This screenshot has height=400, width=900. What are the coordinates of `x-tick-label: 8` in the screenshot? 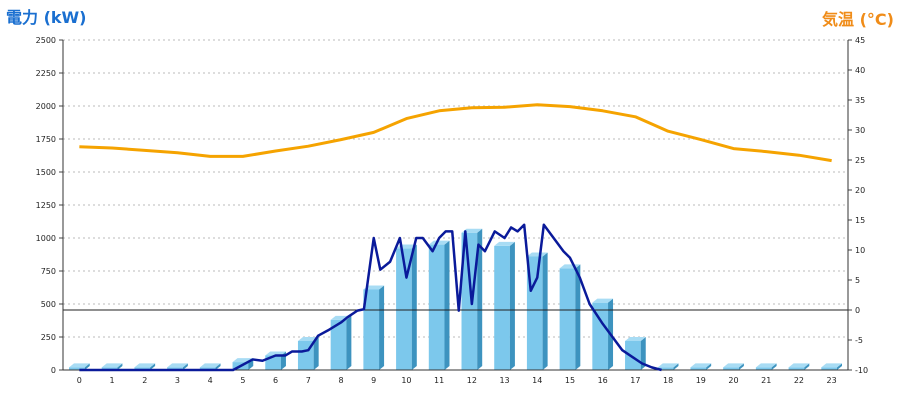 It's located at (340, 380).